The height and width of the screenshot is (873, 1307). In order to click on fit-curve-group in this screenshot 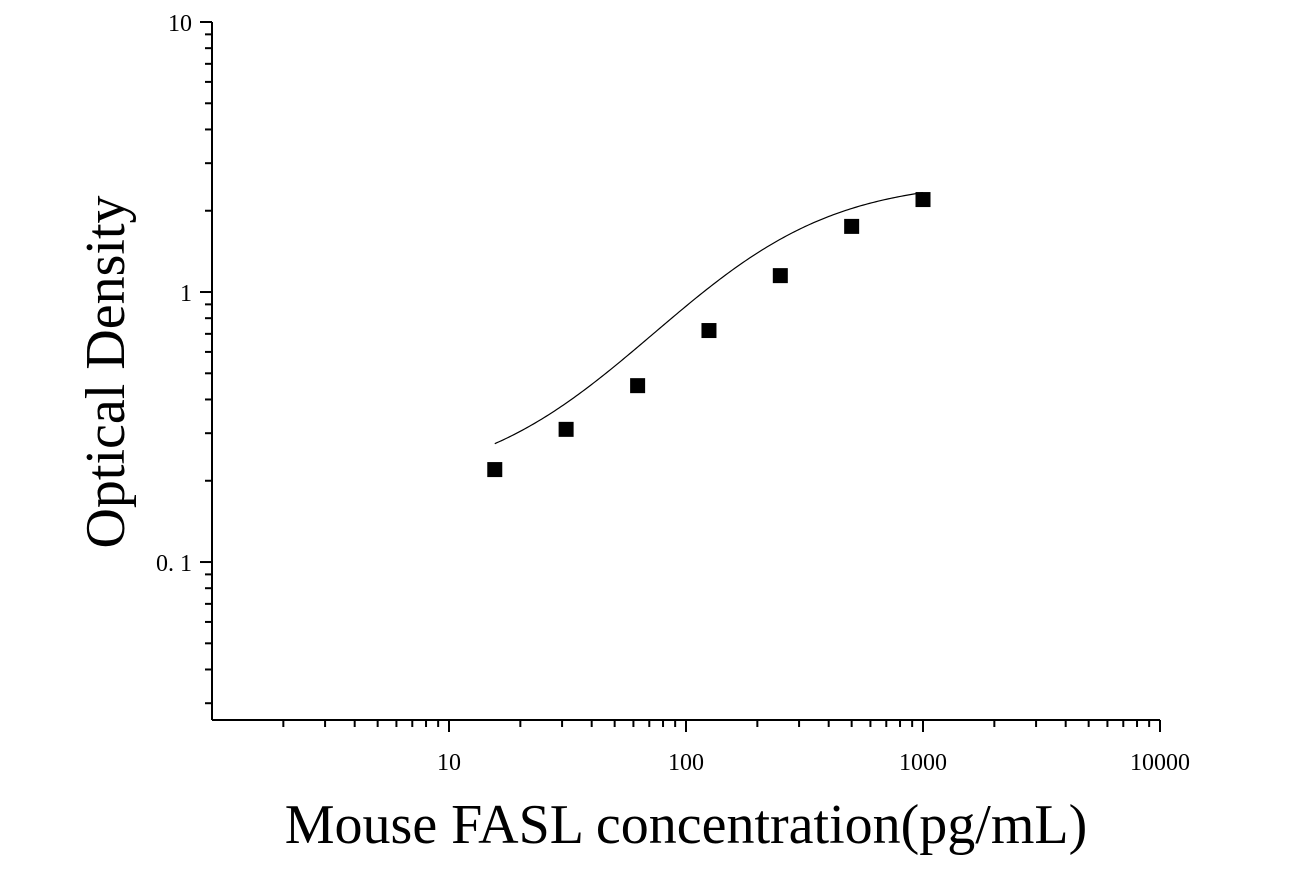, I will do `click(709, 318)`.